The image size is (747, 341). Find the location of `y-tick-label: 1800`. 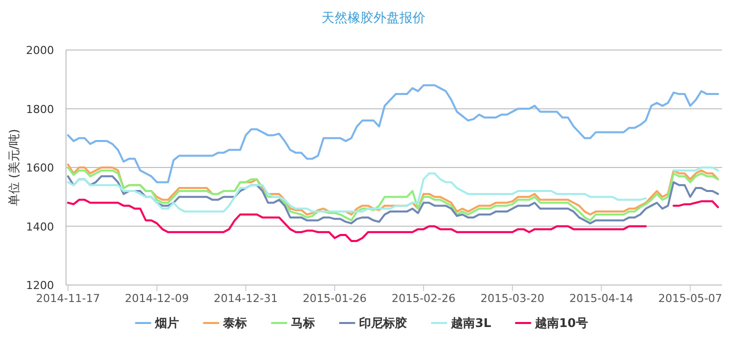

y-tick-label: 1800 is located at coordinates (40, 109).